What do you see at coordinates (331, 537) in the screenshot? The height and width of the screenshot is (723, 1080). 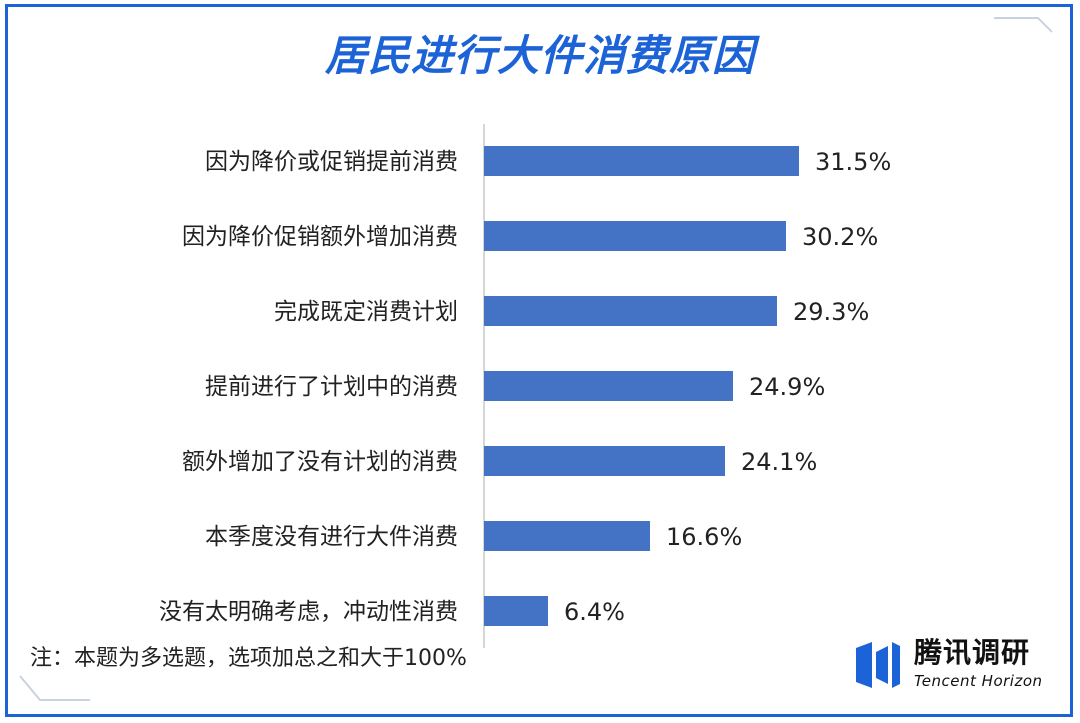 I see `category-label: 本季度没有进行大件消费` at bounding box center [331, 537].